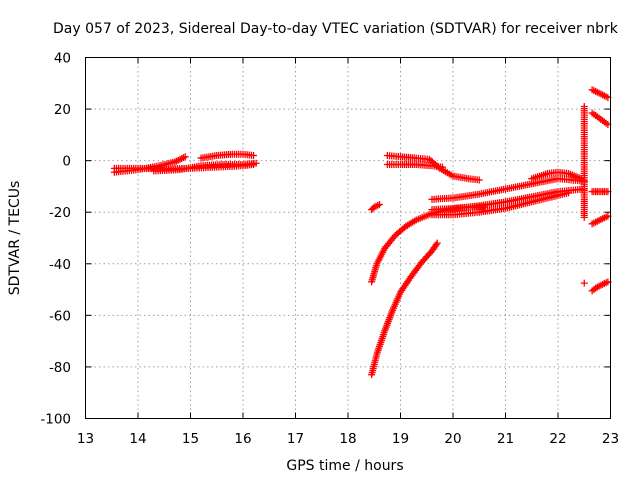  I want to click on y-tick-labels: 40 20 0 -20 -40 -60 -80 -100, so click(55, 239).